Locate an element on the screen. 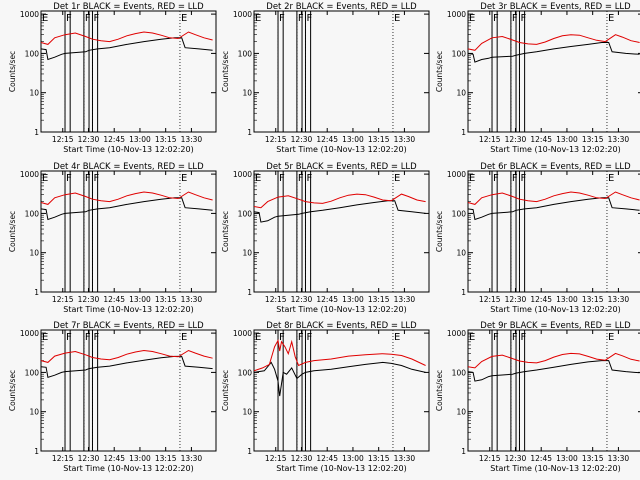  chart-title: Det 7r BLACK = Events, RED = LLD is located at coordinates (128, 326).